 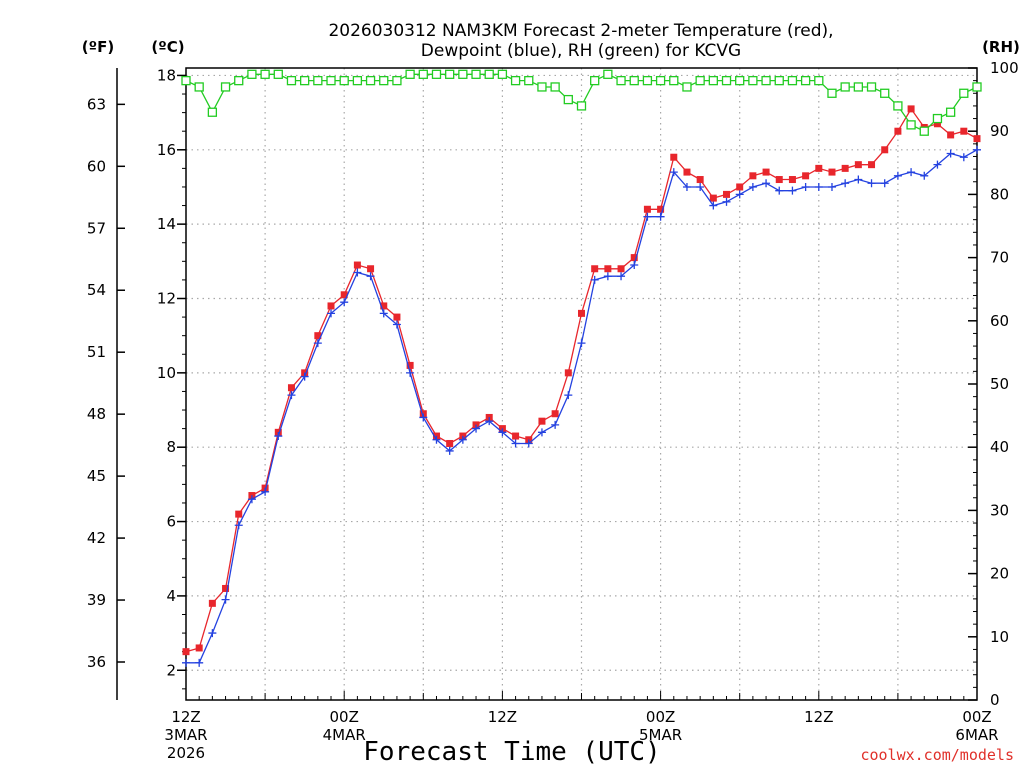 What do you see at coordinates (166, 298) in the screenshot?
I see `celsius-tick-label: 12` at bounding box center [166, 298].